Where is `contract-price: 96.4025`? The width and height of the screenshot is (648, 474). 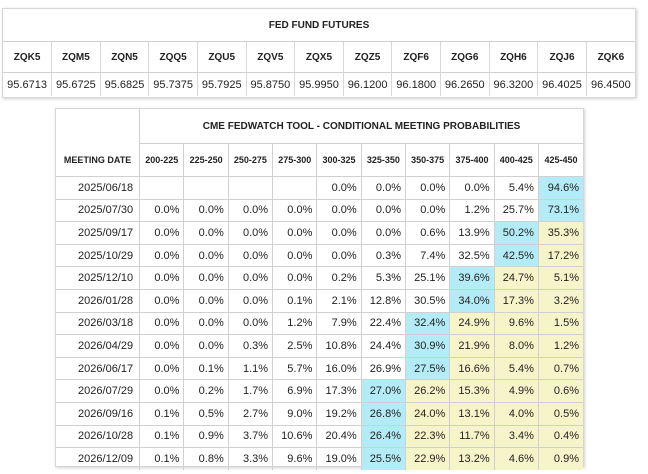 contract-price: 96.4025 is located at coordinates (562, 84).